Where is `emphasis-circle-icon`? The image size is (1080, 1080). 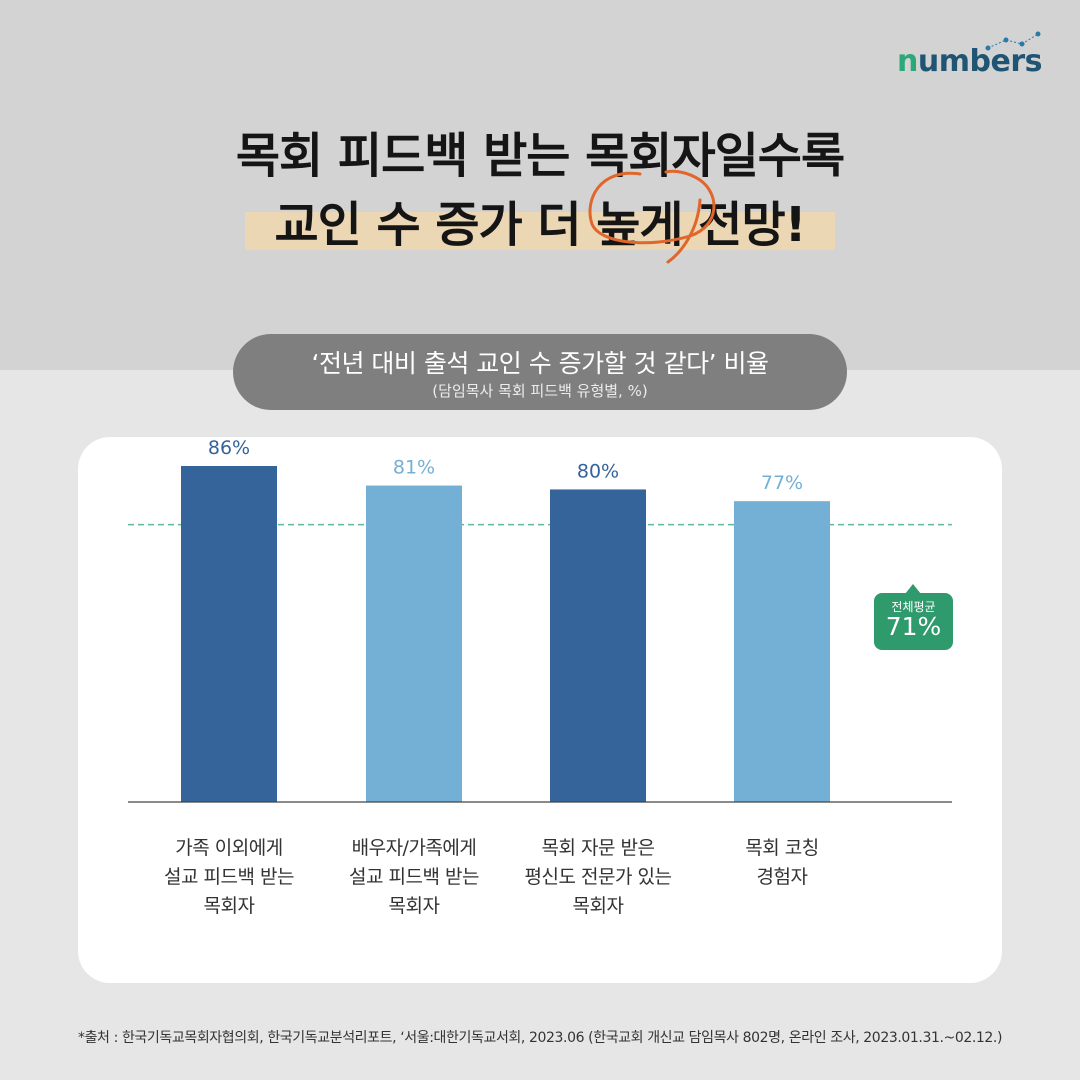
emphasis-circle-icon is located at coordinates (652, 216).